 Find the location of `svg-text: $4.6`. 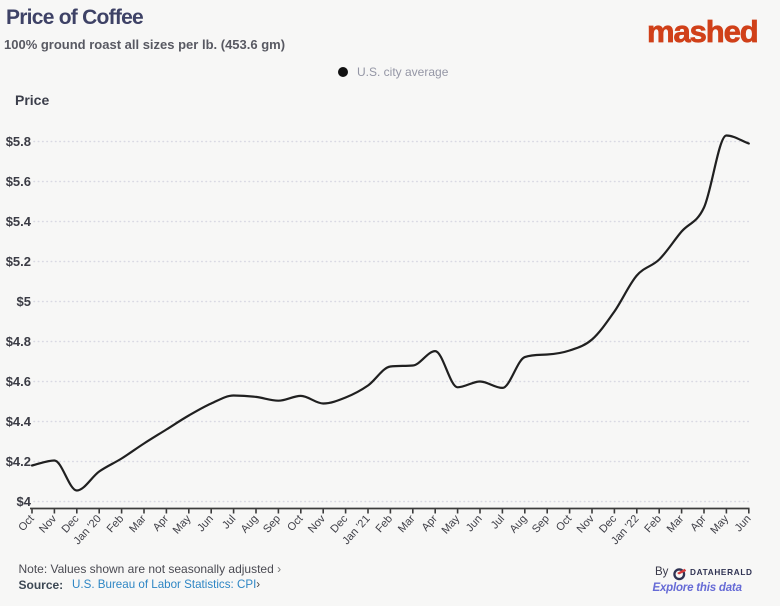

svg-text: $4.6 is located at coordinates (18, 381).